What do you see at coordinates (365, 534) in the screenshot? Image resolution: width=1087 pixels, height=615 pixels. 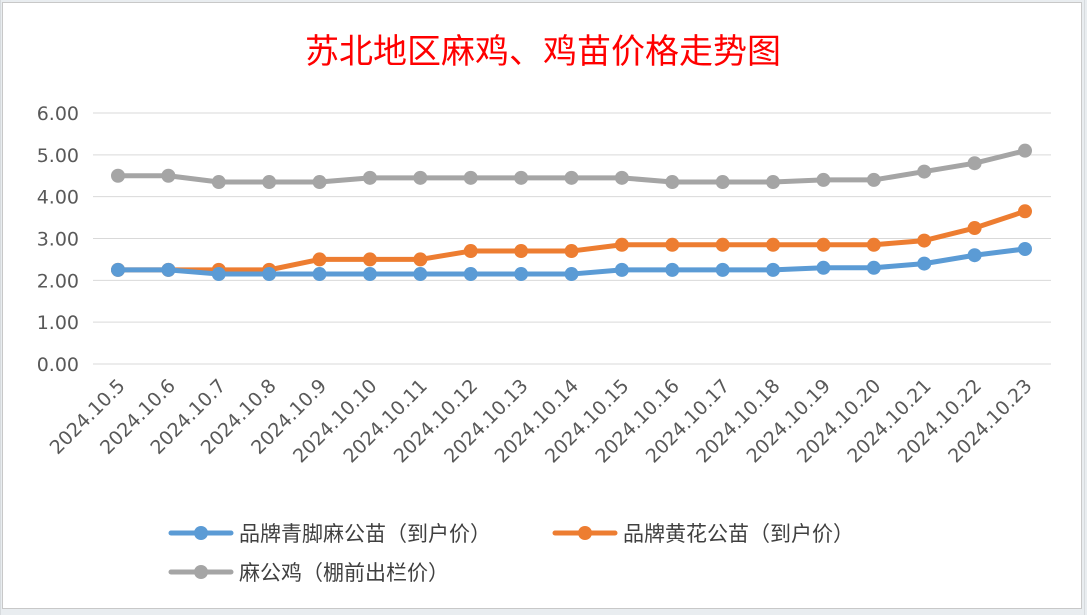 I see `legend-label: 品牌青脚麻公苗（到户价）` at bounding box center [365, 534].